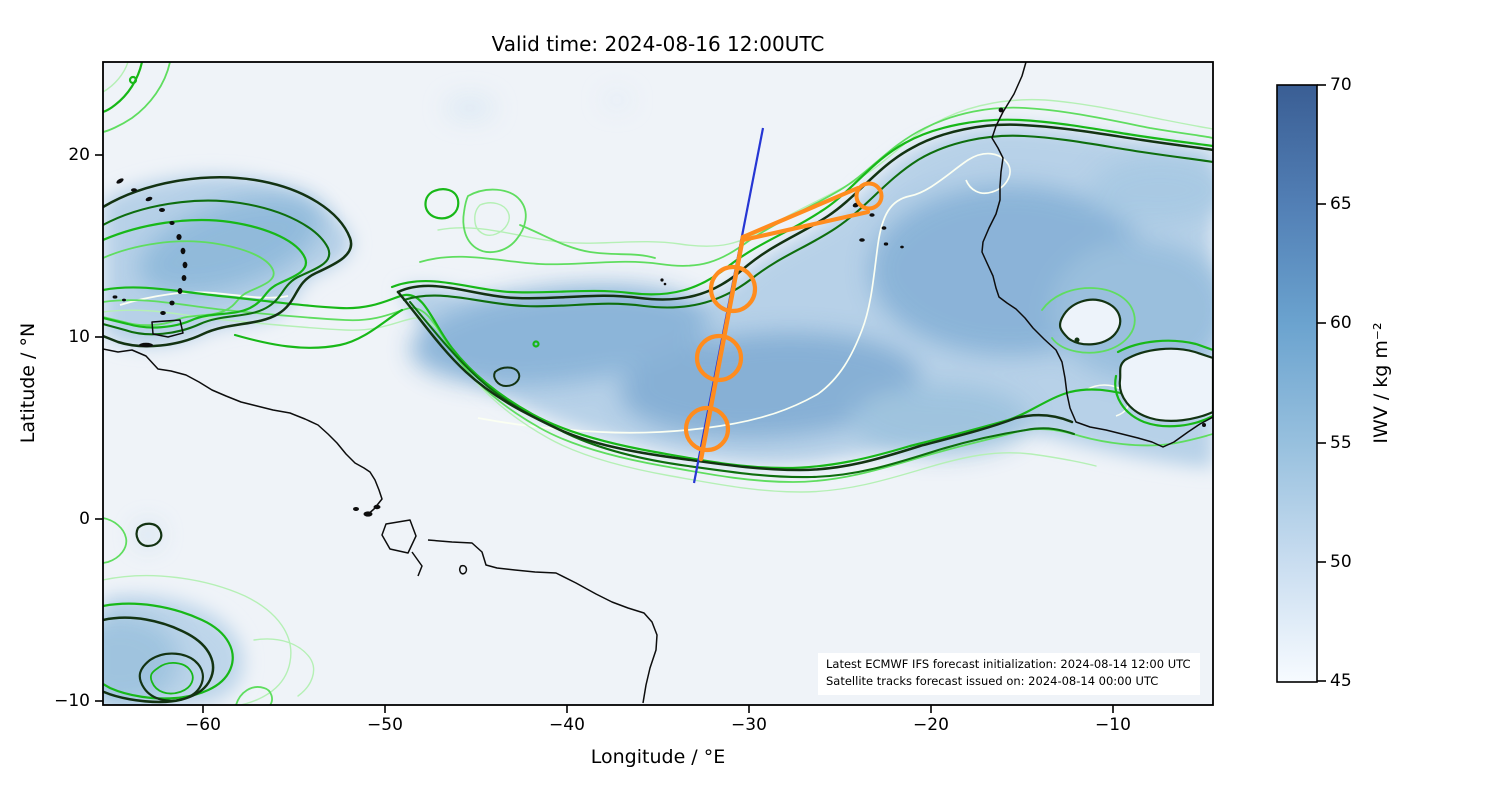 This screenshot has width=1500, height=800. Describe the element at coordinates (150, 263) in the screenshot. I see `antilles-islands` at that location.